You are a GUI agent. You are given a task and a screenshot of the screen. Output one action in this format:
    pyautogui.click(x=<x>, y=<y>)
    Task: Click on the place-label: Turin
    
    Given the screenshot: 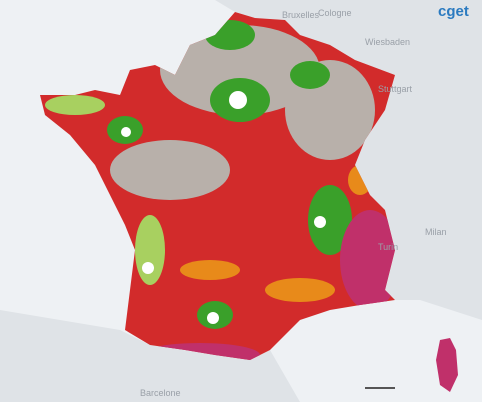 What is the action you would take?
    pyautogui.click(x=388, y=247)
    